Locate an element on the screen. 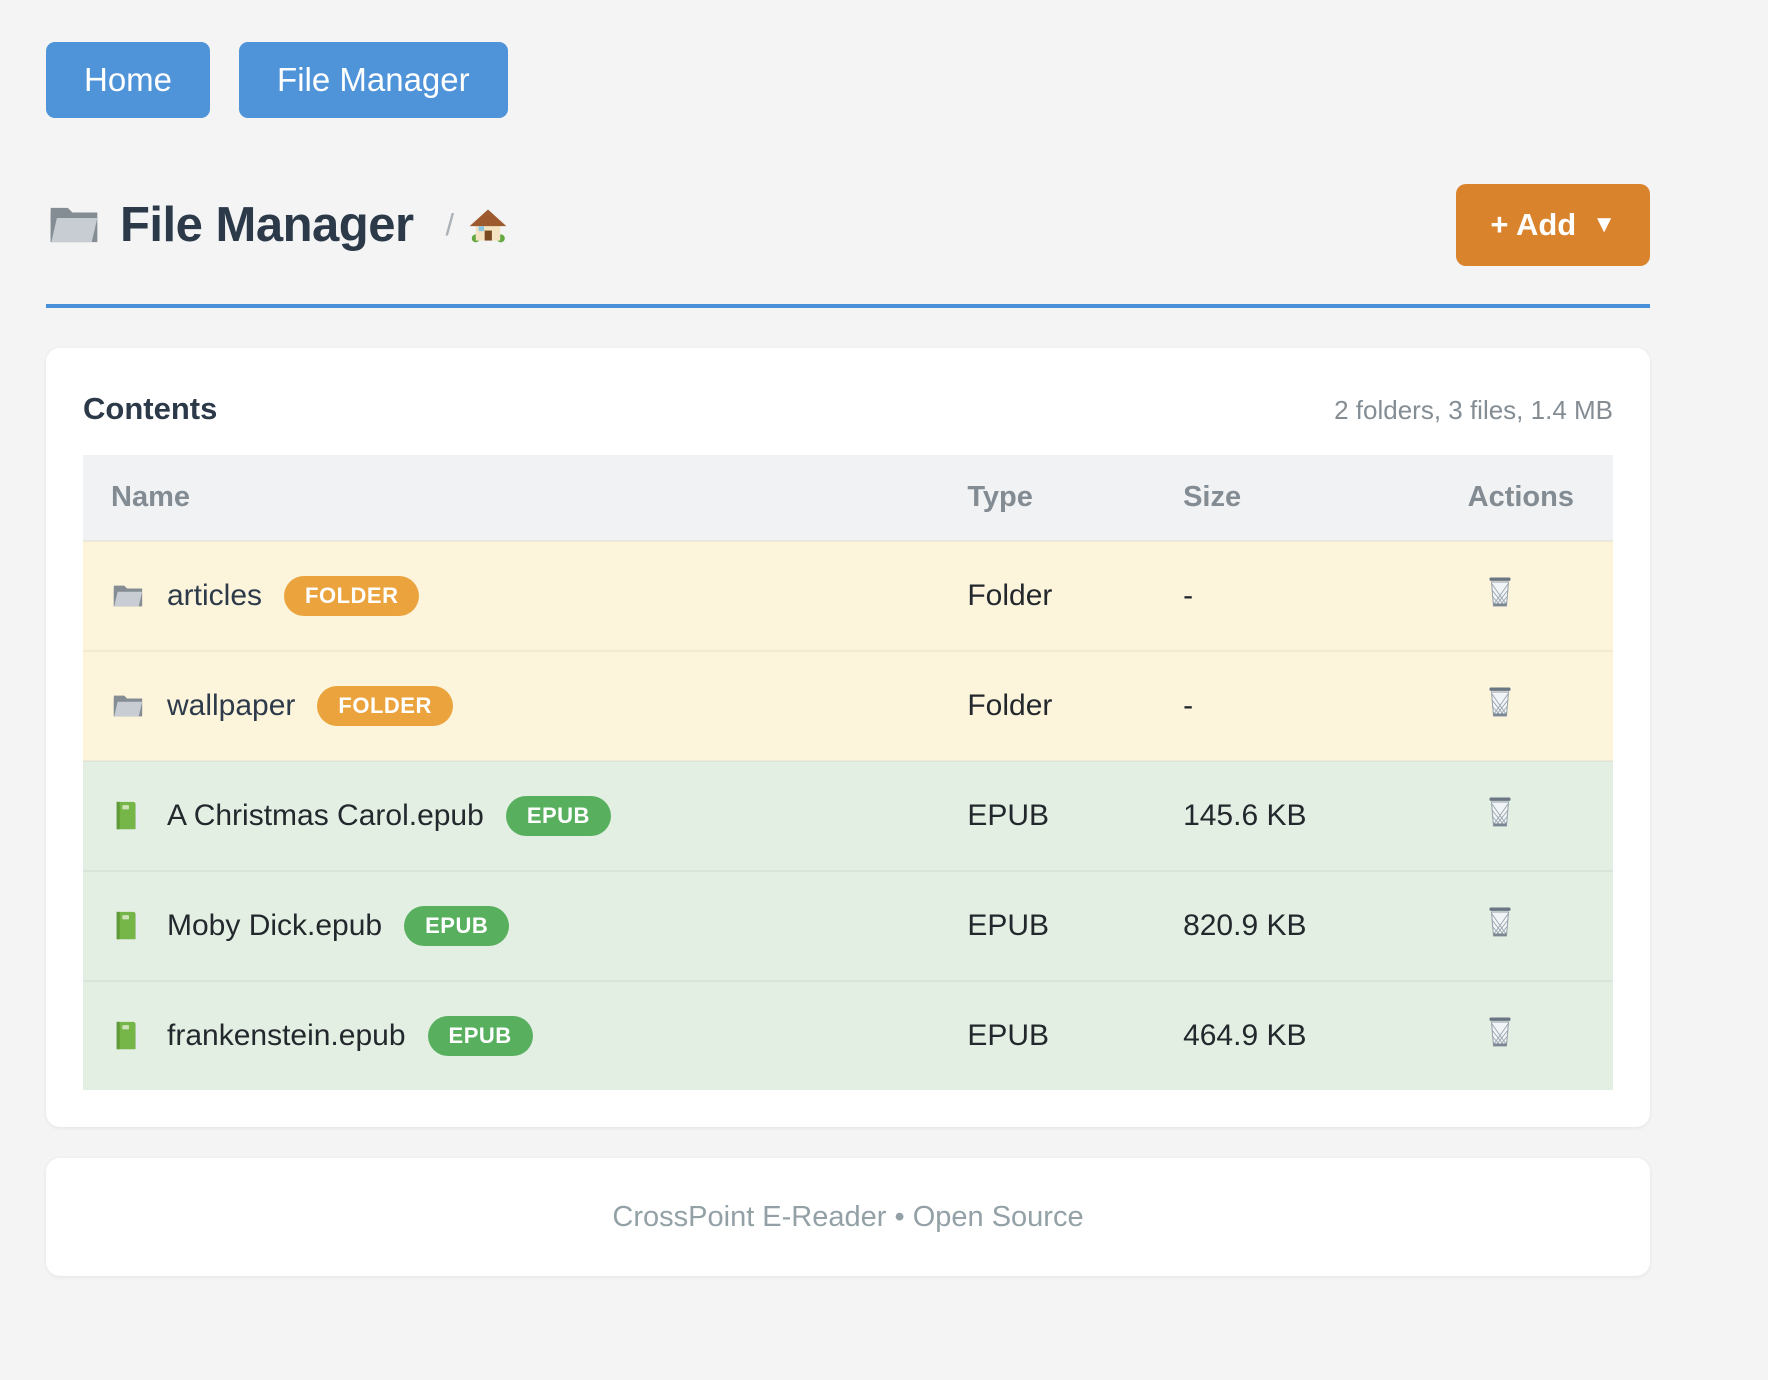 The image size is (1768, 1380). footer-card: CrossPoint E-Reader • Open Source is located at coordinates (848, 1217).